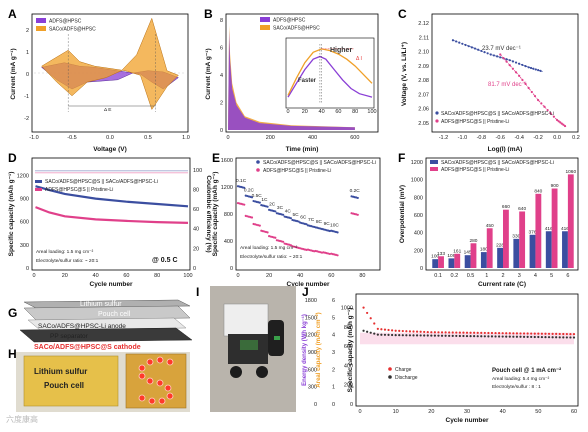 The width and height of the screenshot is (588, 432). I want to click on y-tick-label: 300, so click(24, 246).